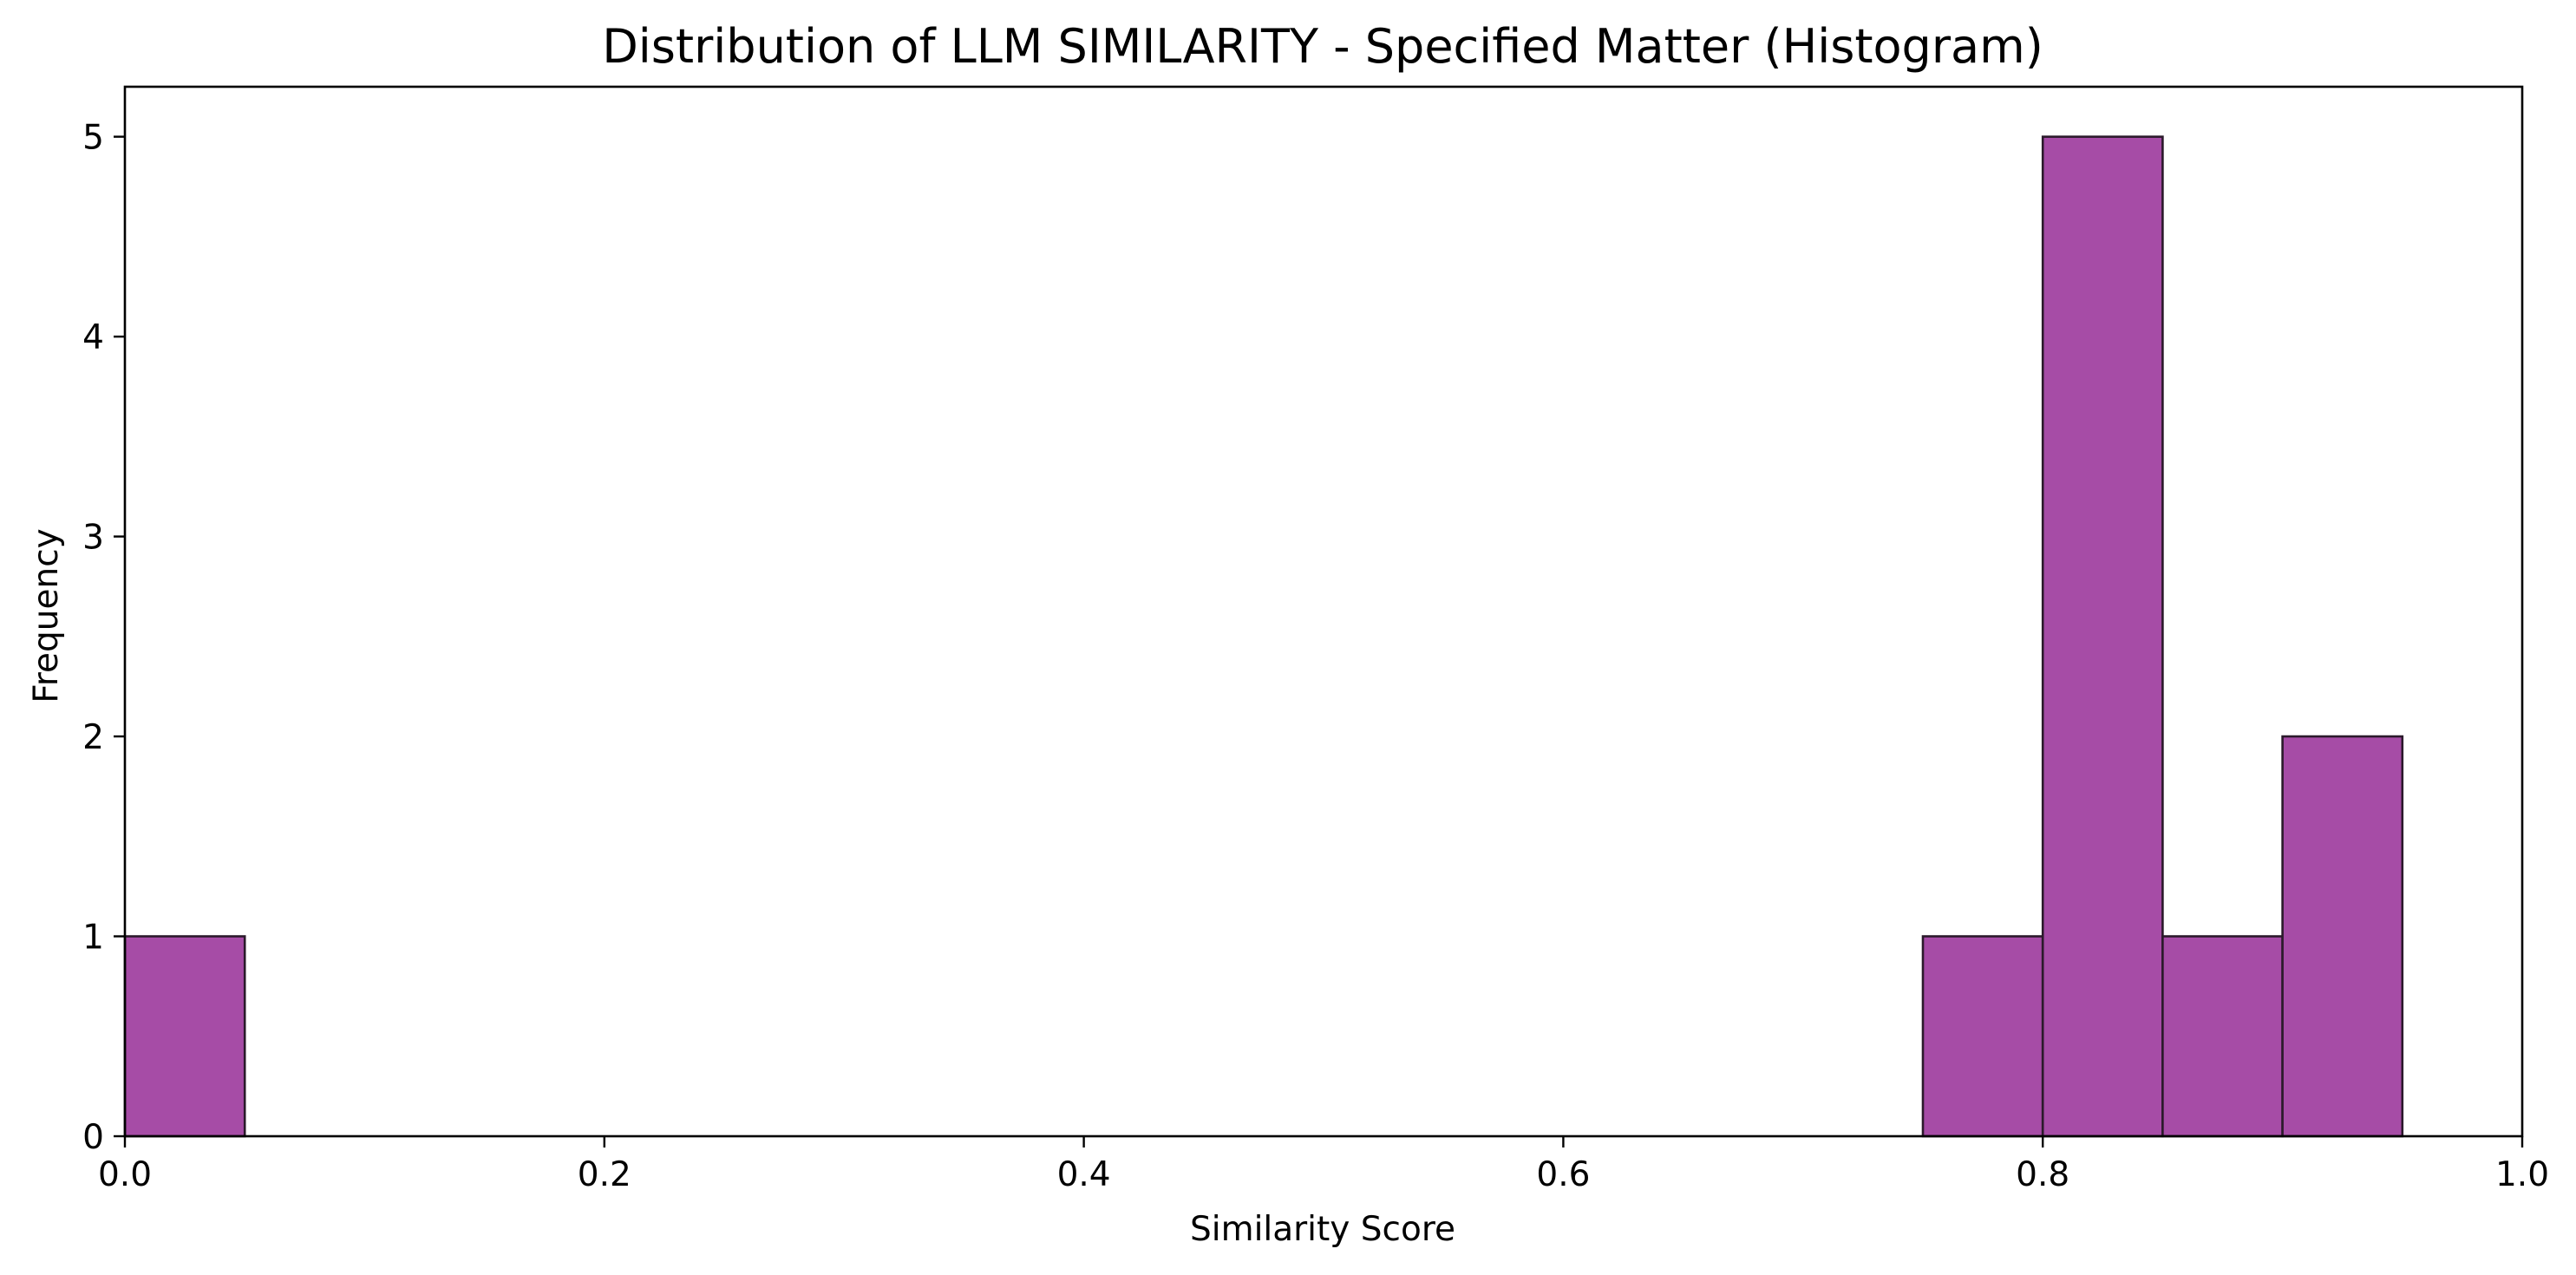  What do you see at coordinates (1323, 1165) in the screenshot?
I see `x-axis-ticks: 0.0 0.2 0.4 0.6 0.8 1.0` at bounding box center [1323, 1165].